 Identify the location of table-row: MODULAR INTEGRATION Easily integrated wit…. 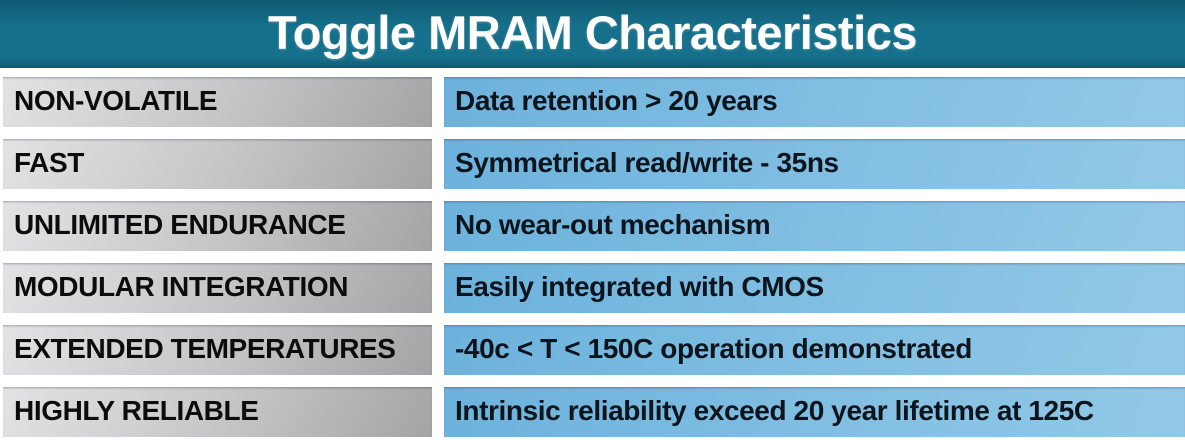
(594, 288).